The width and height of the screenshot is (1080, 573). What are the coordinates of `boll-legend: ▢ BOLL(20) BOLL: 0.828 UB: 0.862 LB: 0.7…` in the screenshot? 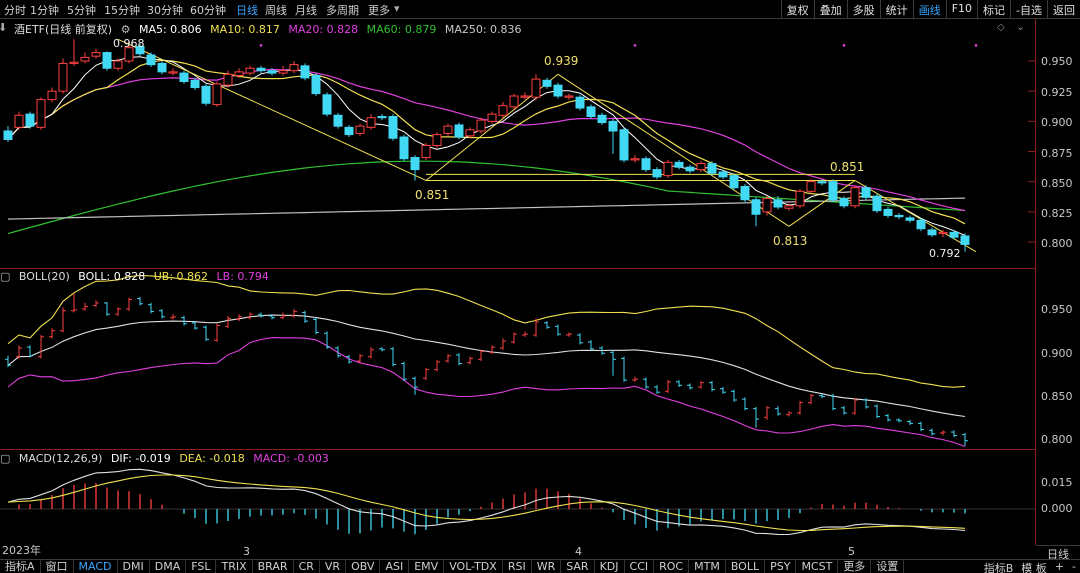 It's located at (137, 277).